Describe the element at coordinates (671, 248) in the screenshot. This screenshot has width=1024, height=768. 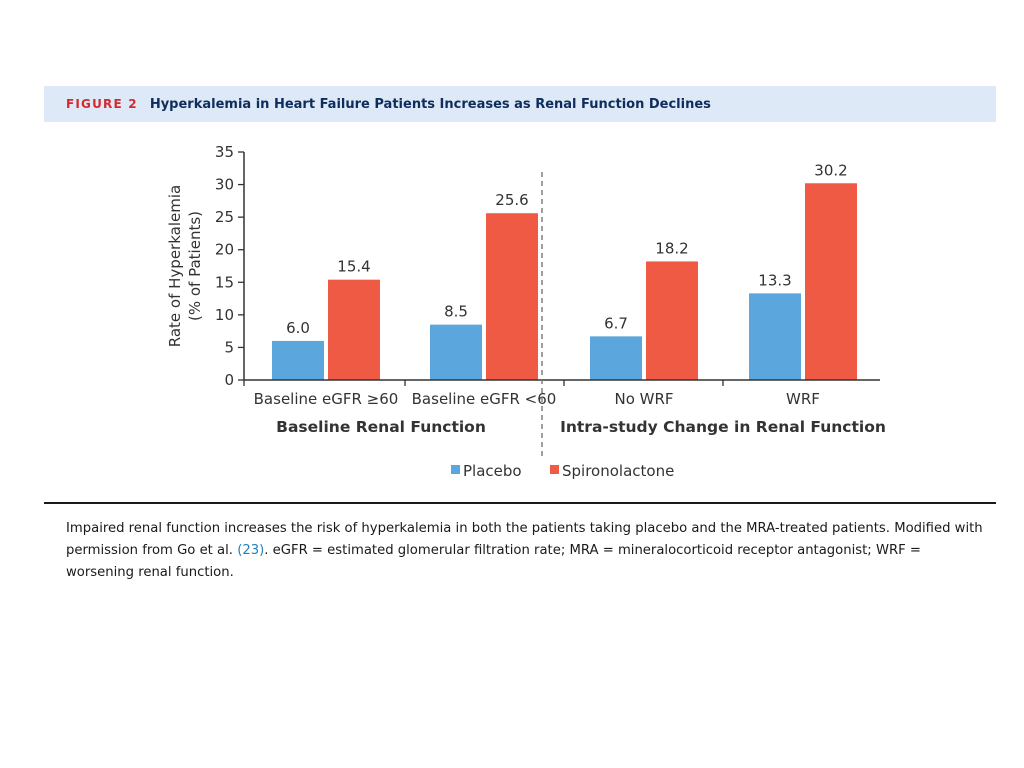
I see `value-label: 18.2` at that location.